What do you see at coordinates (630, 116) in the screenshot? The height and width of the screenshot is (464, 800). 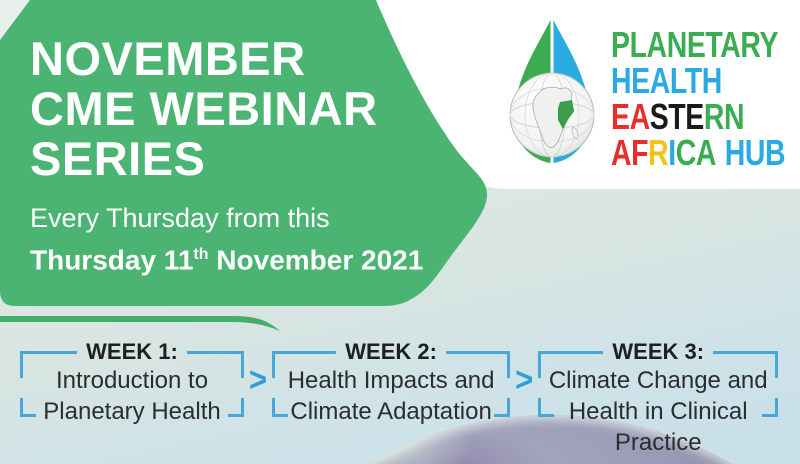 I see `logo-text-segment: EA` at bounding box center [630, 116].